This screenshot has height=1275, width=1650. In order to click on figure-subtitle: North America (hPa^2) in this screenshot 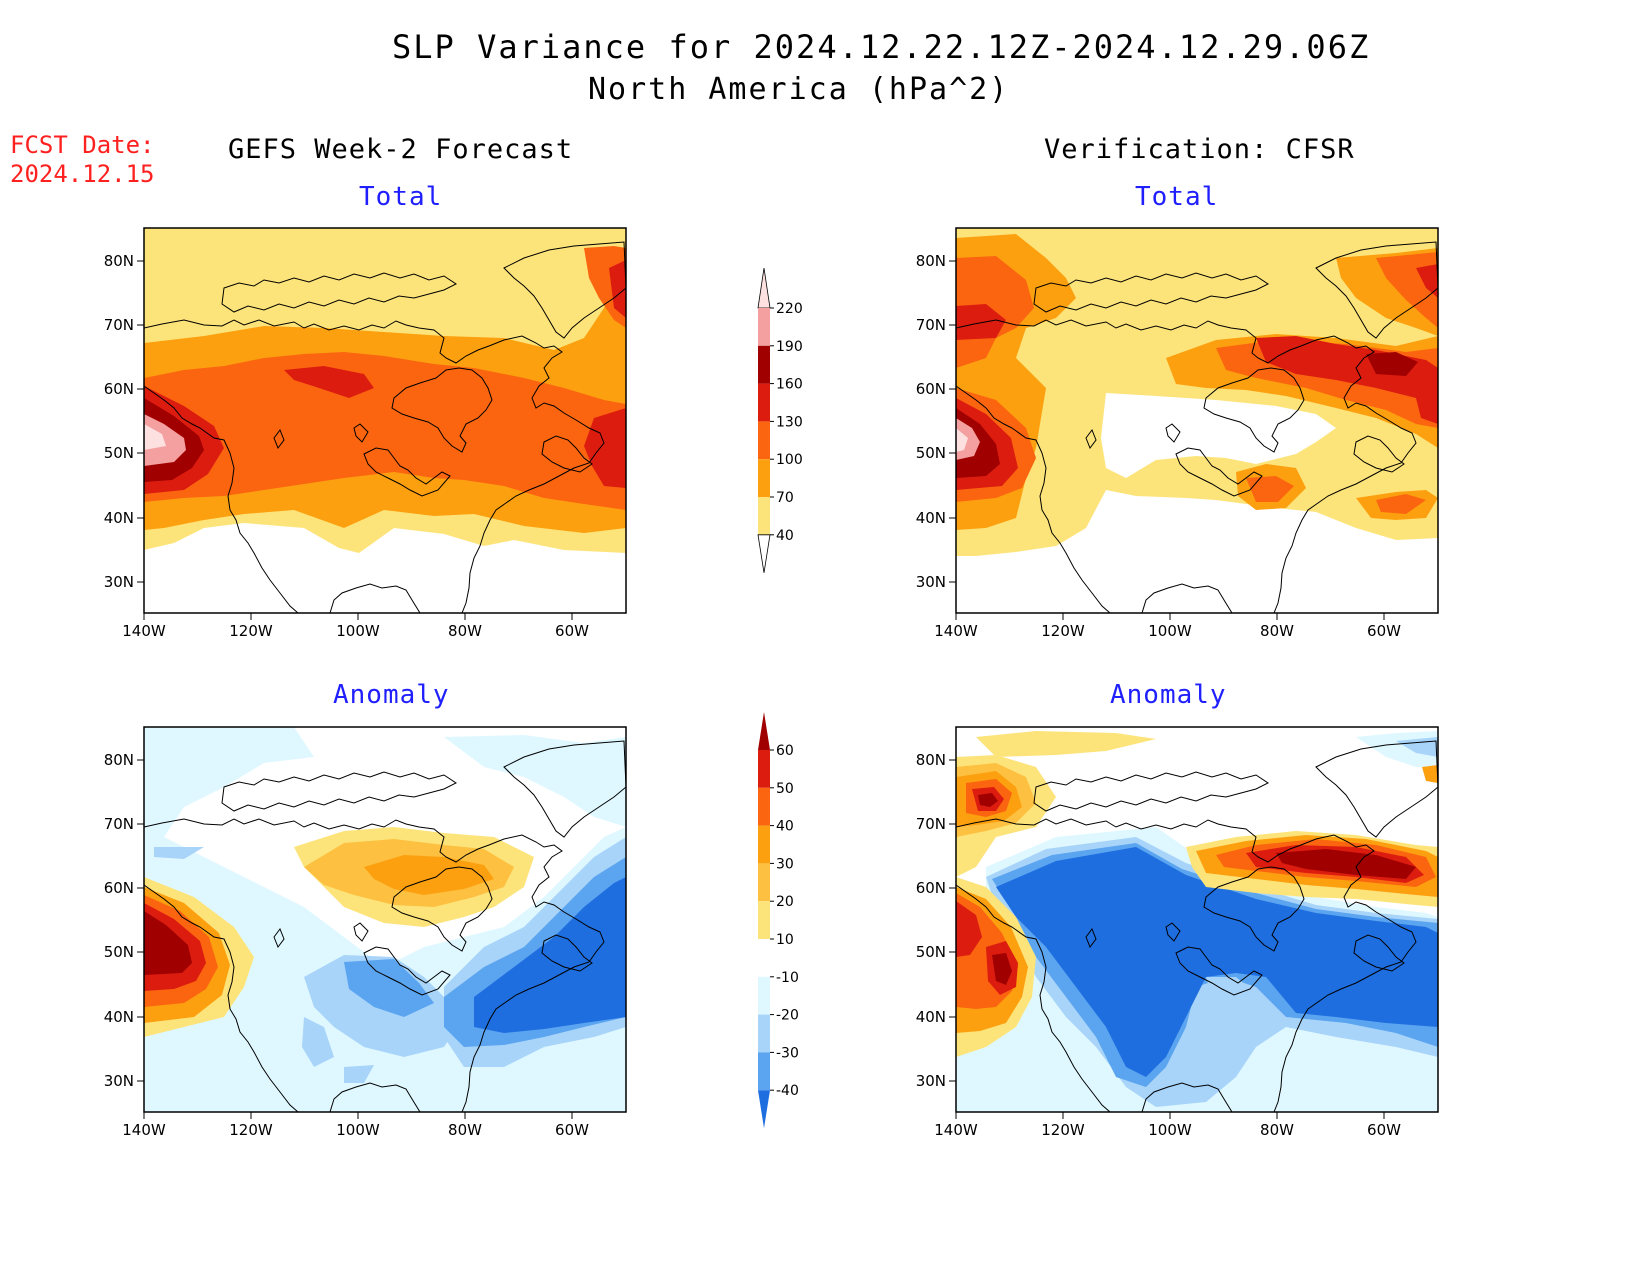, I will do `click(799, 89)`.